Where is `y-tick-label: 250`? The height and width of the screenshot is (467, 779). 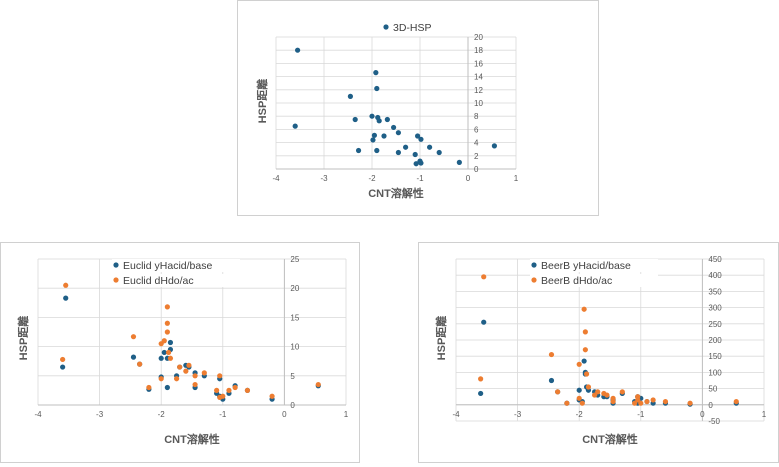 y-tick-label: 250 is located at coordinates (715, 324).